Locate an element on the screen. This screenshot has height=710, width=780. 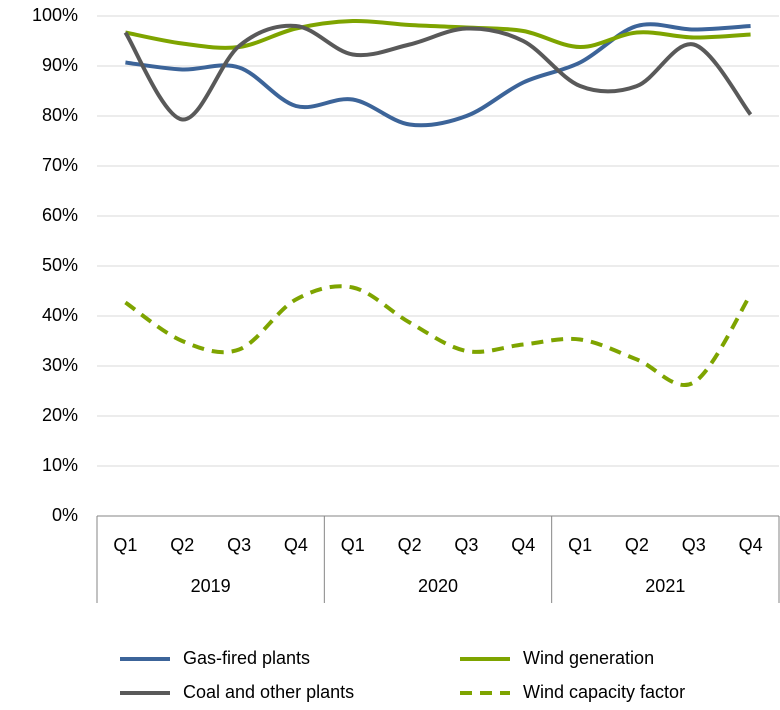
y-tick-label: 60% is located at coordinates (60, 215).